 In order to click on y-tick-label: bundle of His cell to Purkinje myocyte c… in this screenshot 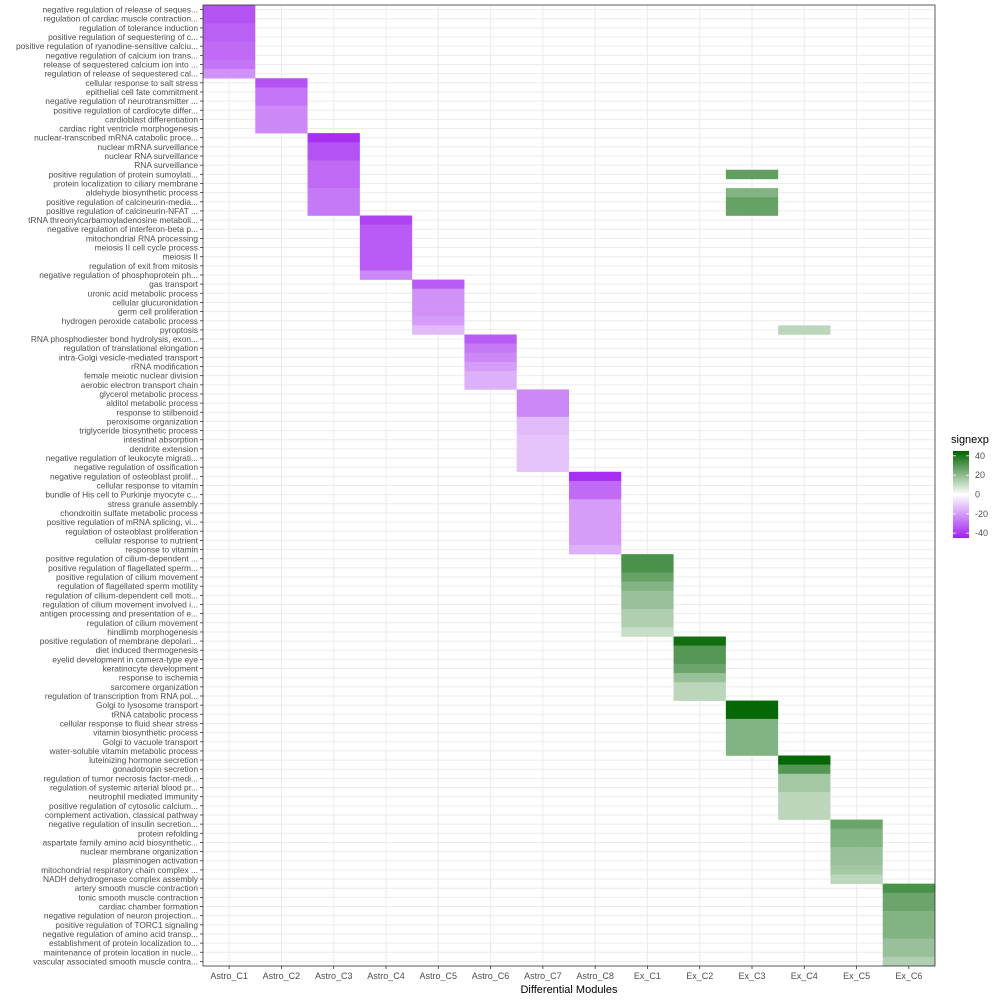, I will do `click(121, 495)`.